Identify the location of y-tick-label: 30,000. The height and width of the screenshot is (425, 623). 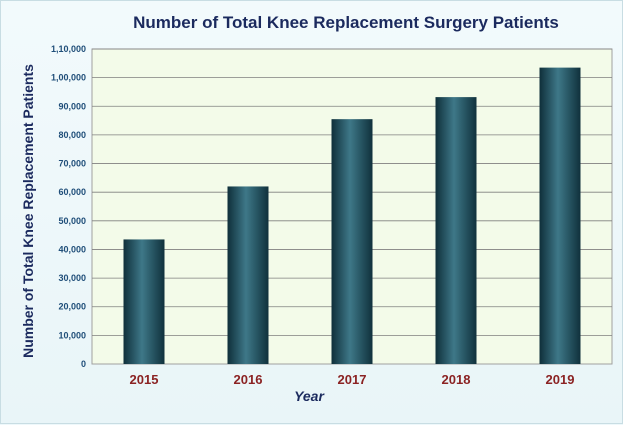
(72, 278).